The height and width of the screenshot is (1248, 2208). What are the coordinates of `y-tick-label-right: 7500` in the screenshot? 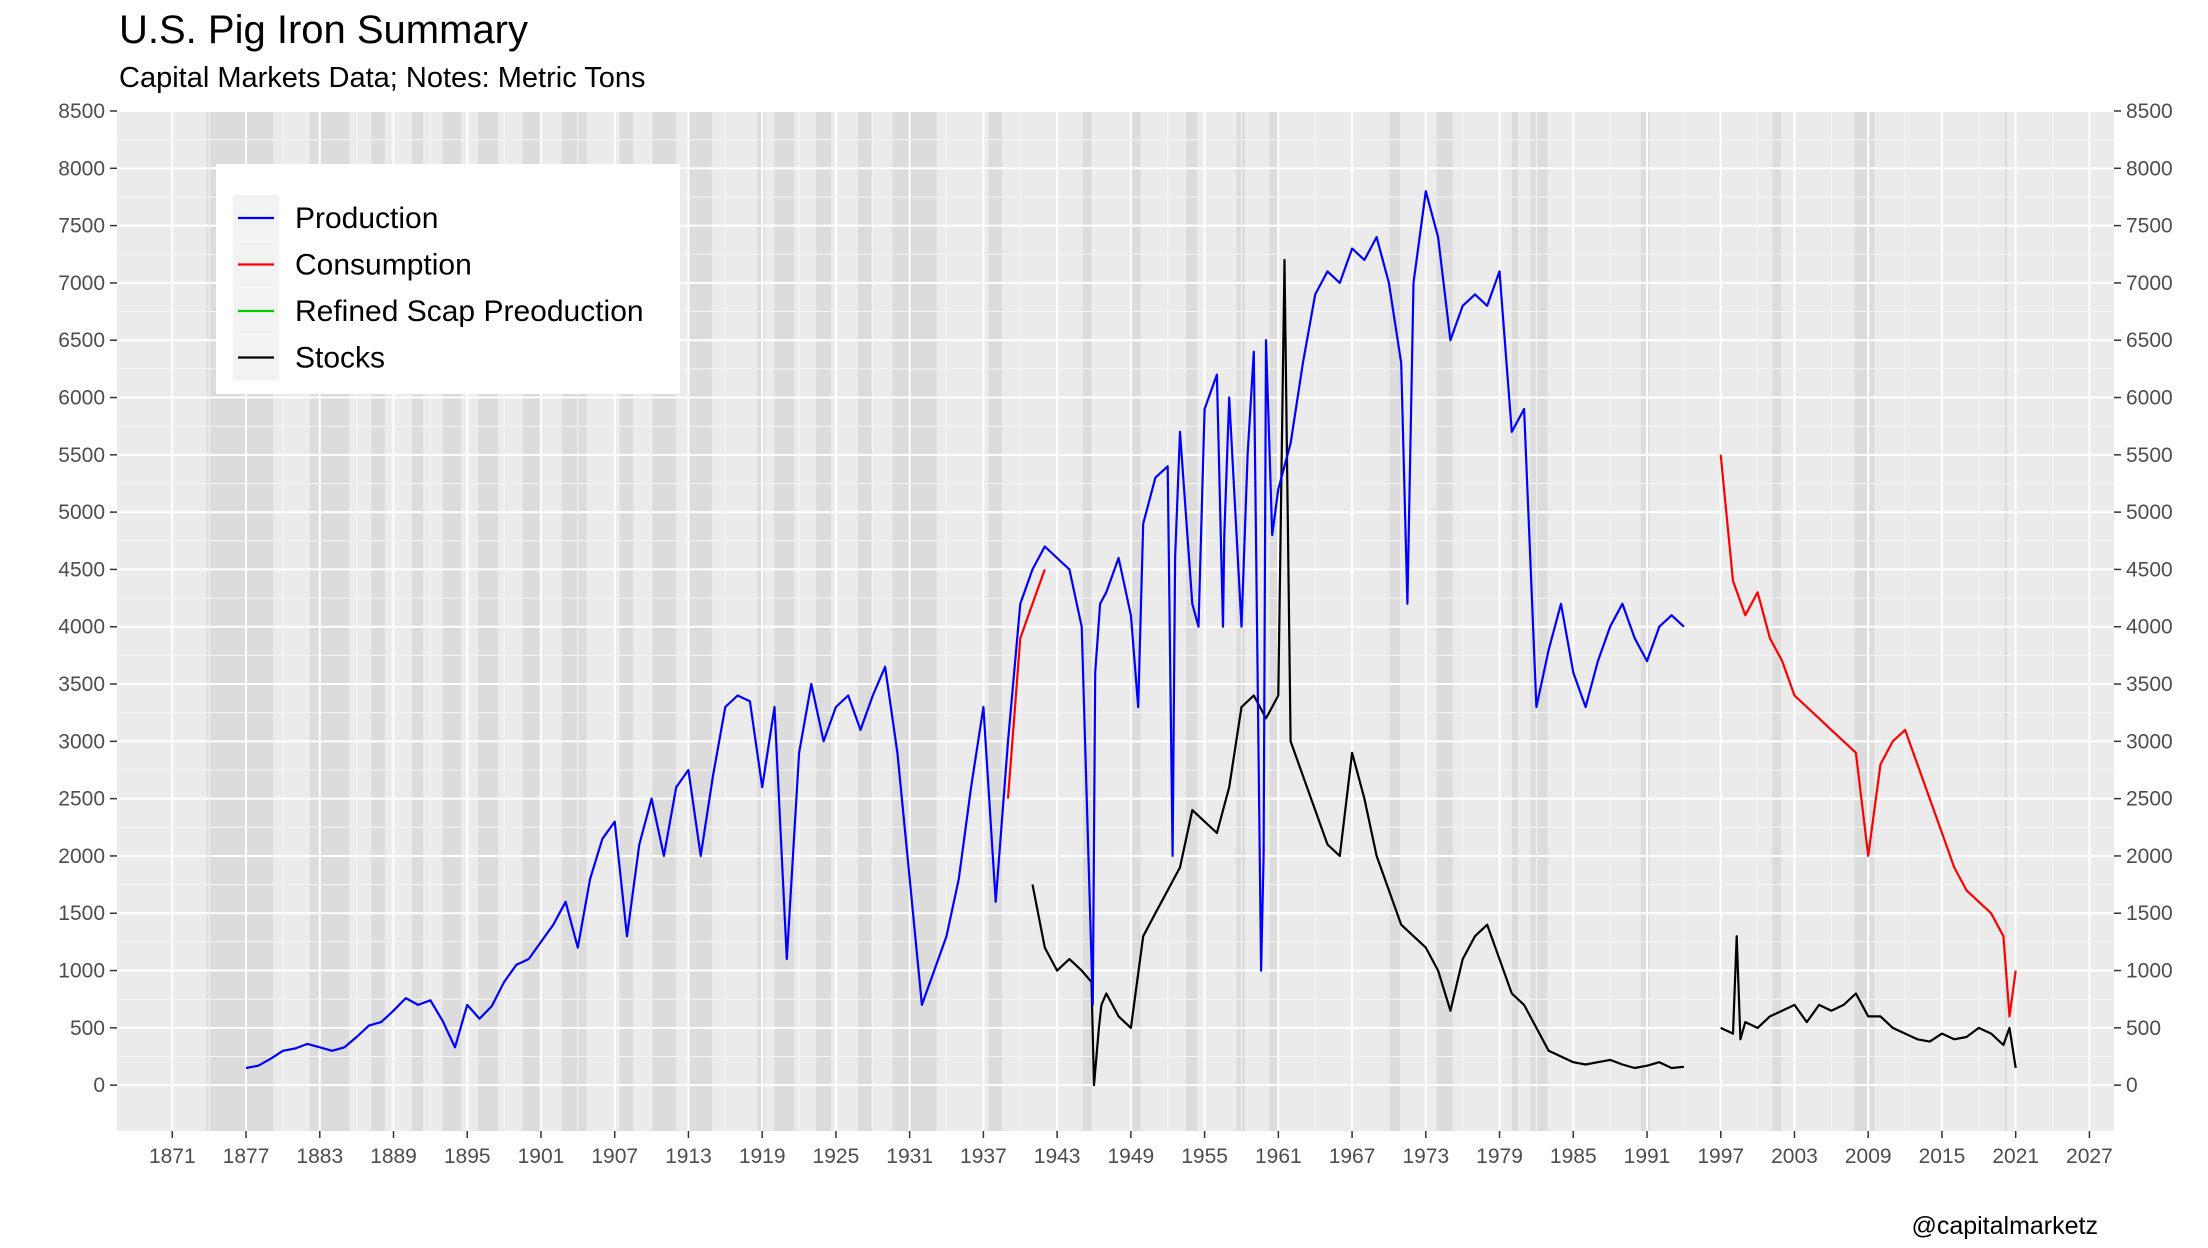 It's located at (2149, 226).